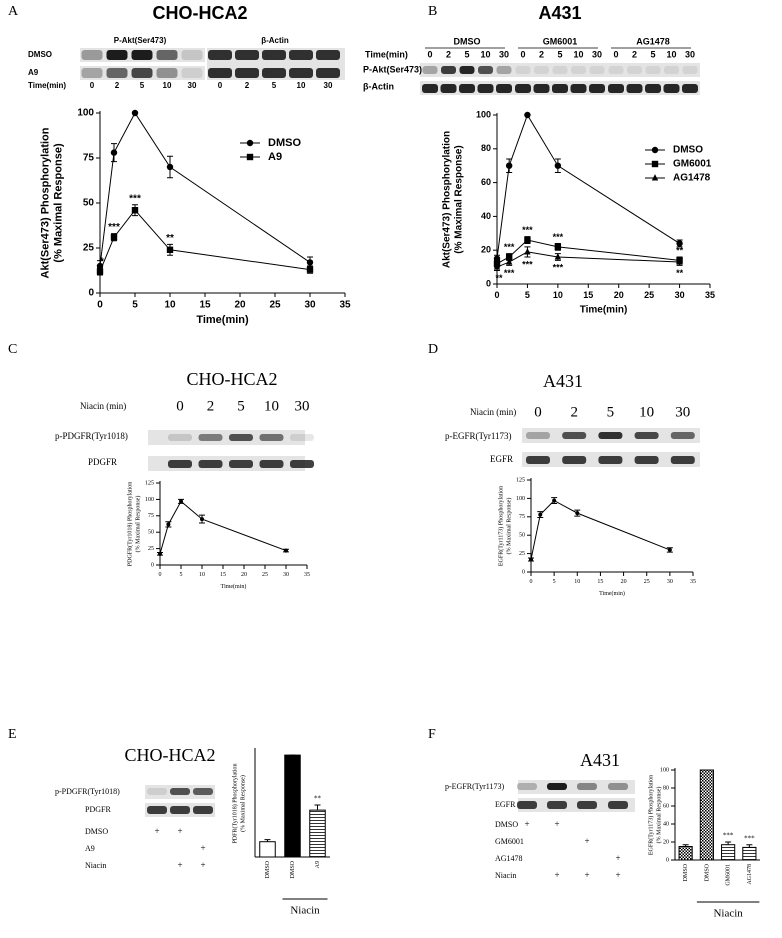 The image size is (782, 938). Describe the element at coordinates (223, 527) in the screenshot. I see `series-line` at that location.